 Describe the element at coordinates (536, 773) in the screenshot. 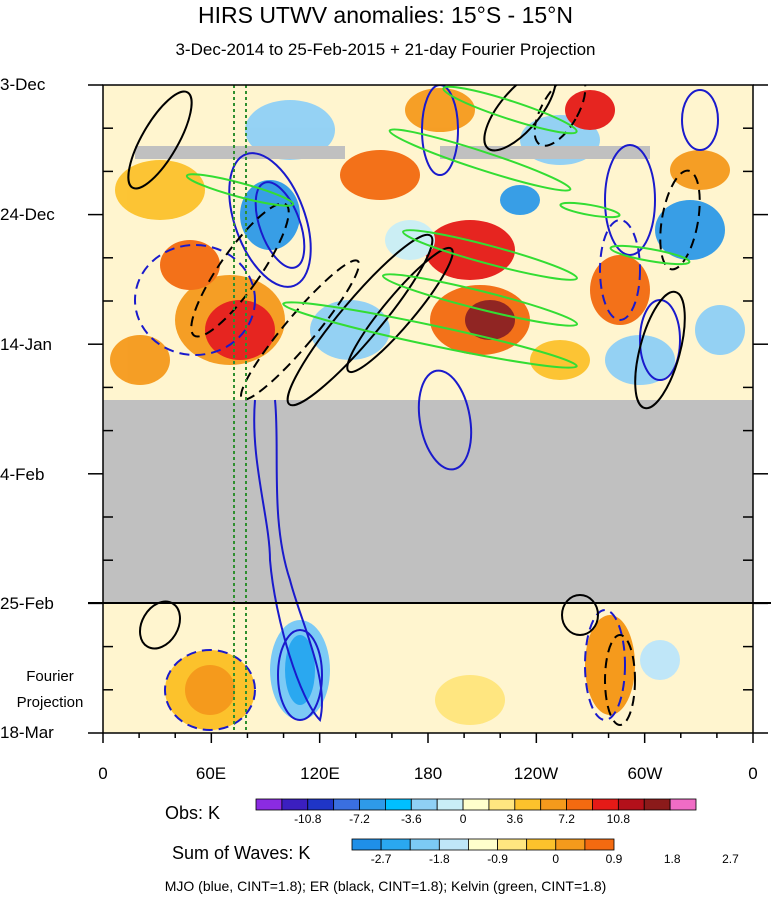

I see `x-tick-label: 120W` at that location.